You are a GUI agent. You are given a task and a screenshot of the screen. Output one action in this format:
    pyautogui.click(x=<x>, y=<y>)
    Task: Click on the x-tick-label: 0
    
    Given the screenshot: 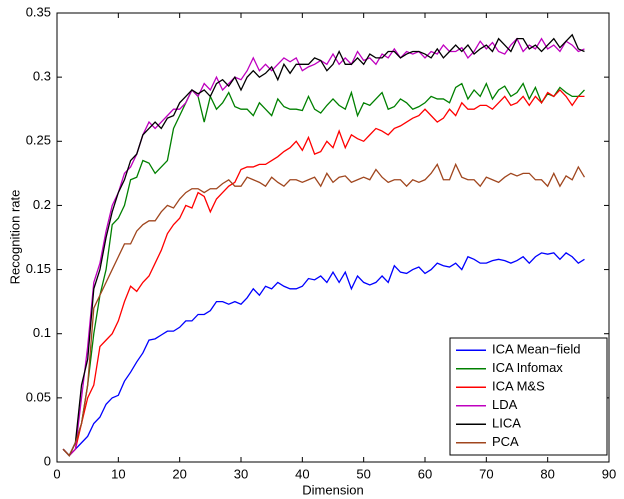 What is the action you would take?
    pyautogui.click(x=56, y=473)
    